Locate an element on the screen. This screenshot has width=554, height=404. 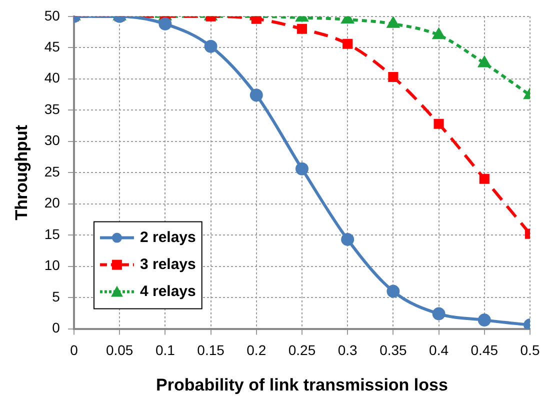
y-tick-label: 15 is located at coordinates (52, 234).